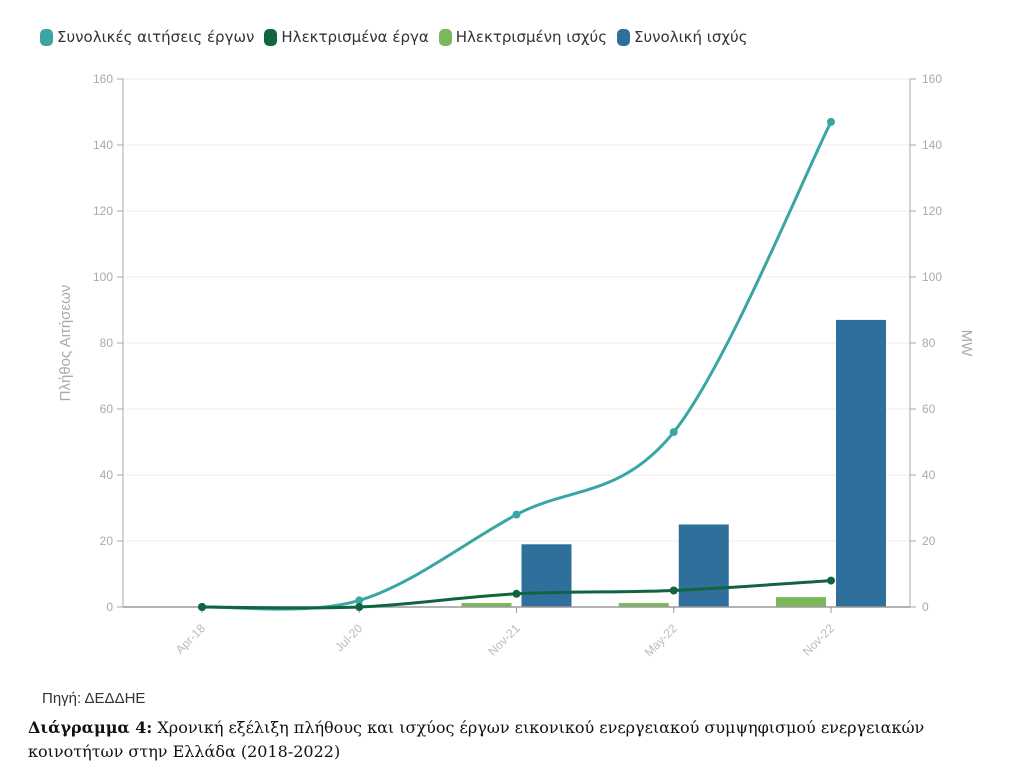 Image resolution: width=1024 pixels, height=781 pixels. I want to click on right-tick-label: 0, so click(925, 607).